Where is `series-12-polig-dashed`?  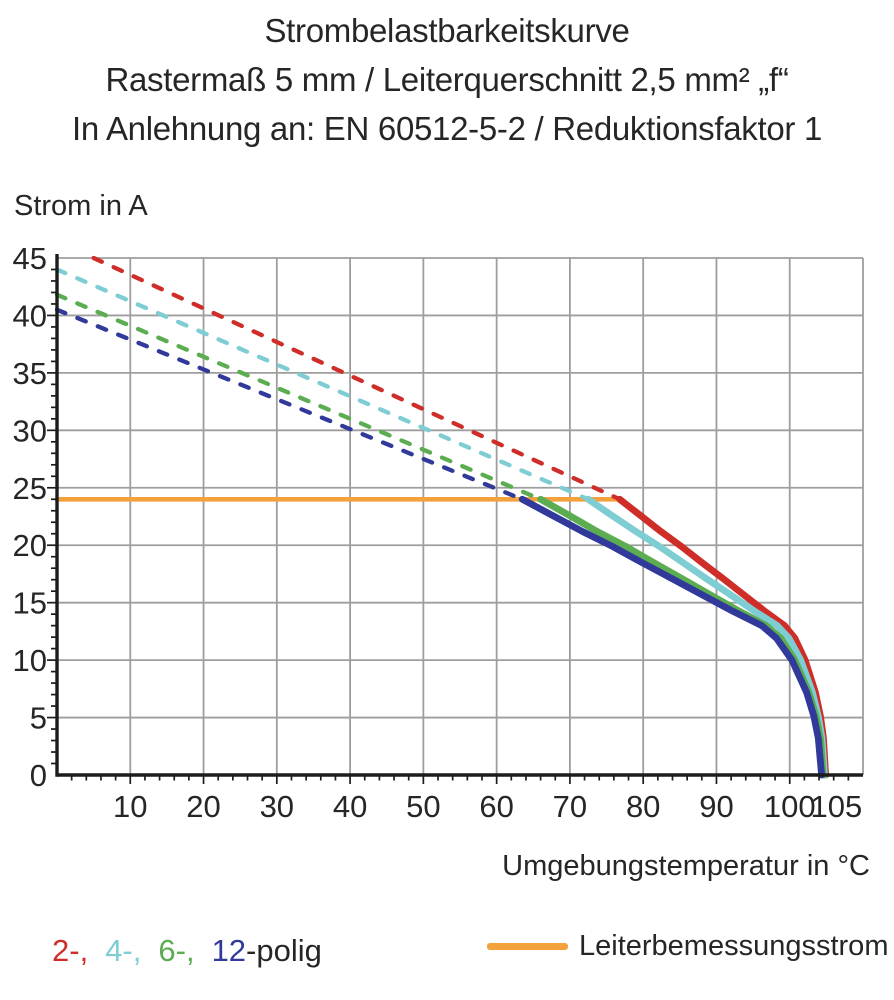 series-12-polig-dashed is located at coordinates (289, 404).